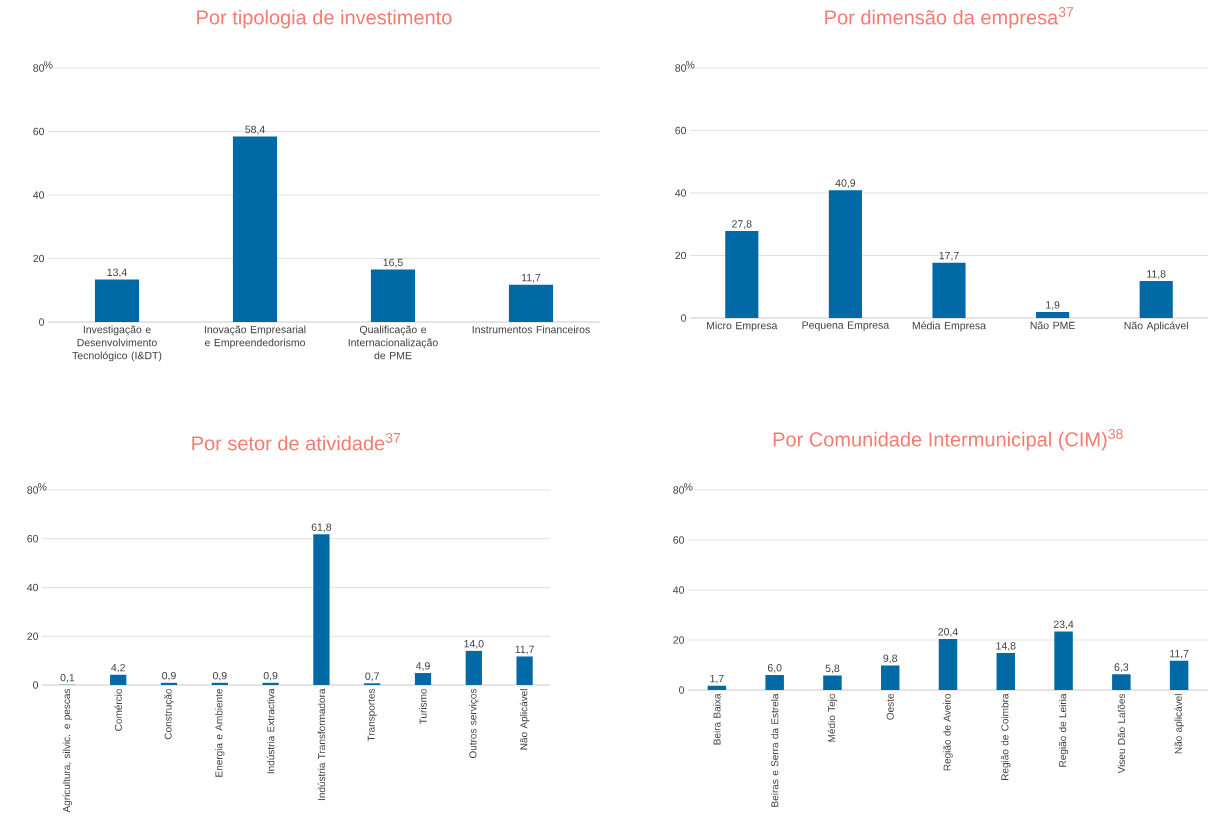 This screenshot has width=1213, height=827. I want to click on data-label: 16,5, so click(393, 263).